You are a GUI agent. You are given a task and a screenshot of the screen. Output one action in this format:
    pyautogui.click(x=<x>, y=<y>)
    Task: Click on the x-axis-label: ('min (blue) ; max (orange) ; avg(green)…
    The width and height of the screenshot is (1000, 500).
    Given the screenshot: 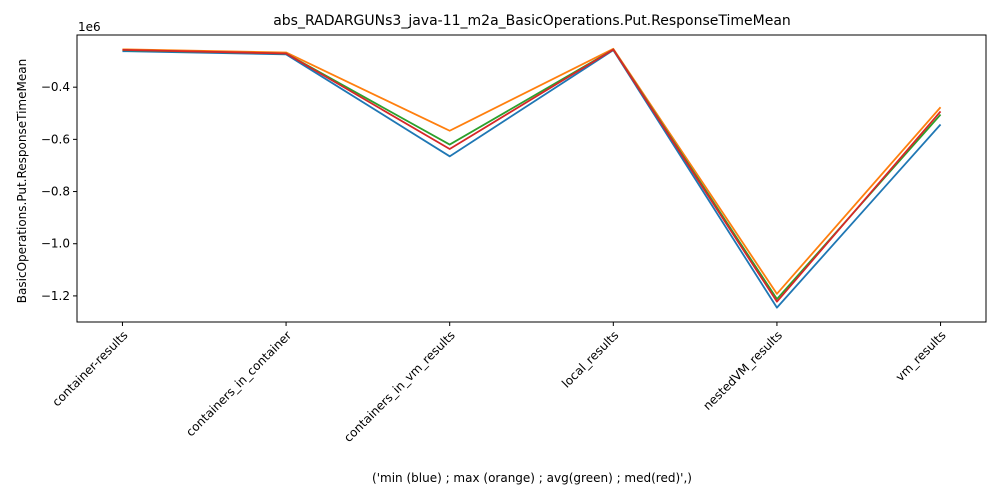 What is the action you would take?
    pyautogui.click(x=532, y=478)
    